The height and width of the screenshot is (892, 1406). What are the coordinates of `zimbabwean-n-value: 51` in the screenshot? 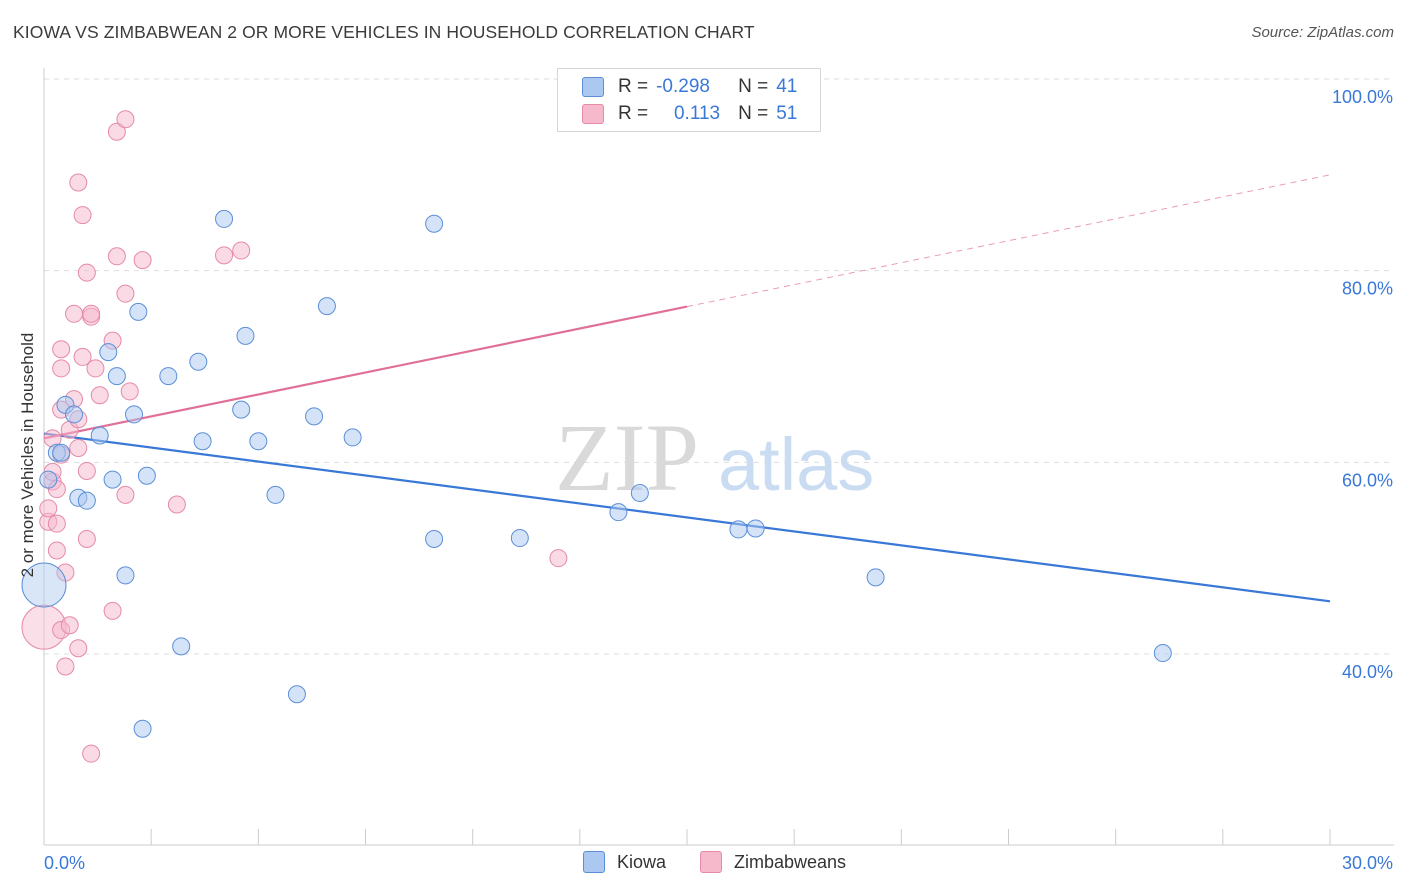 It's located at (787, 113).